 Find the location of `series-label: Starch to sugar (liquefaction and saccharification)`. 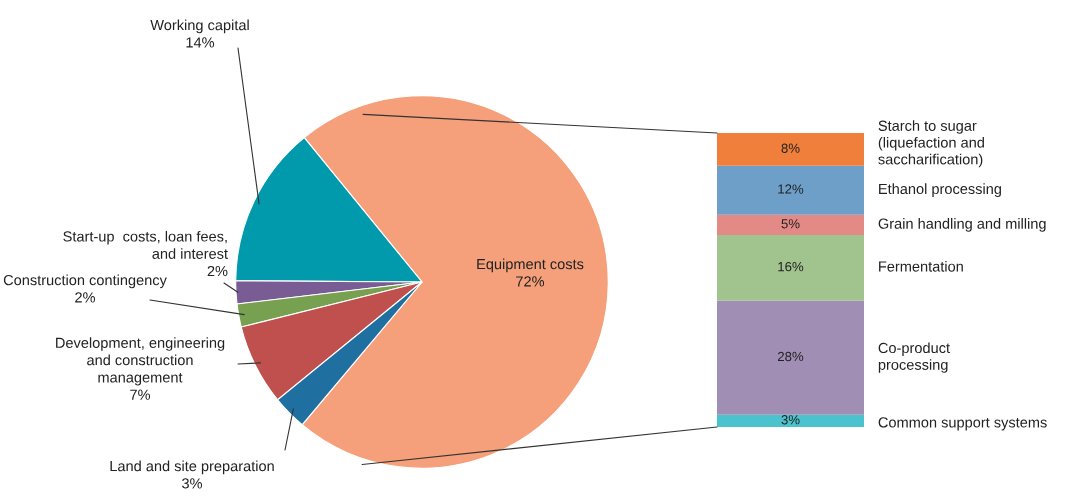

series-label: Starch to sugar (liquefaction and saccharification) is located at coordinates (931, 144).